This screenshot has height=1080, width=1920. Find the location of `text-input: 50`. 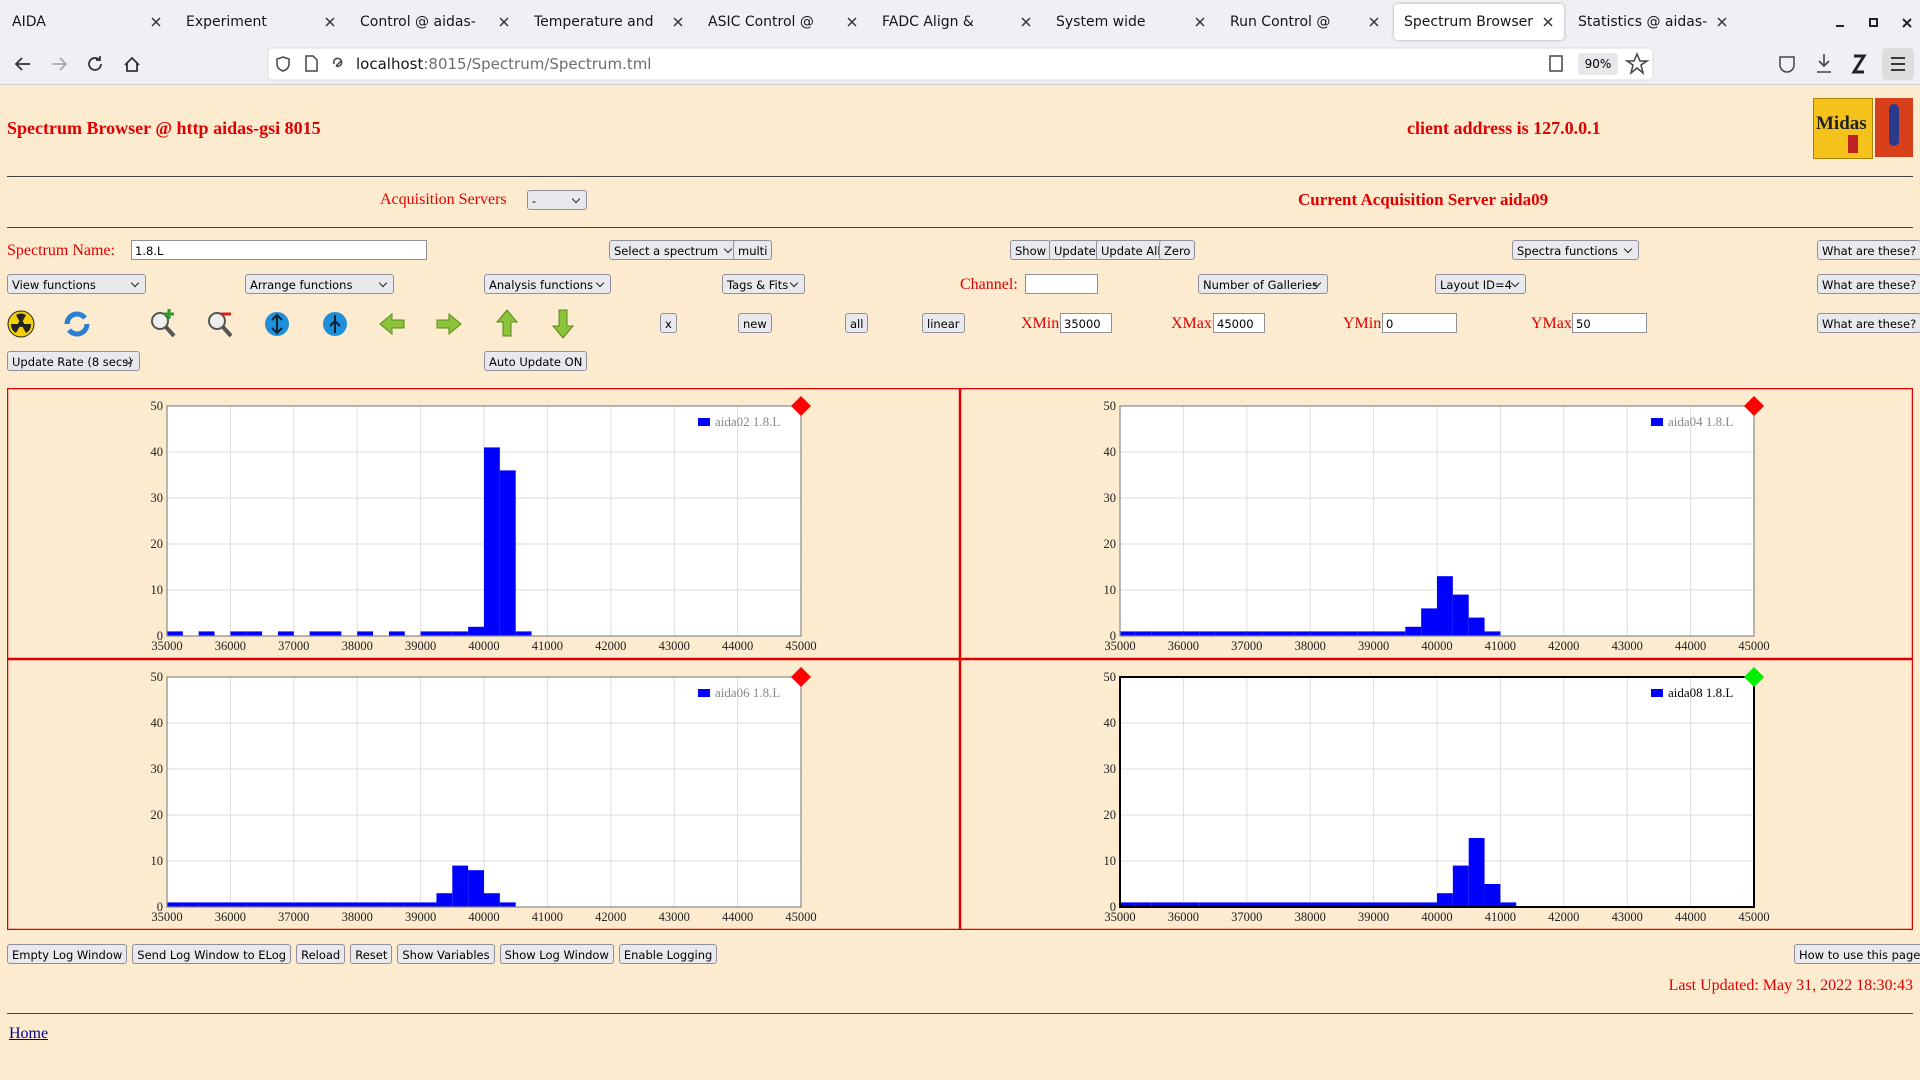

text-input: 50 is located at coordinates (1609, 323).